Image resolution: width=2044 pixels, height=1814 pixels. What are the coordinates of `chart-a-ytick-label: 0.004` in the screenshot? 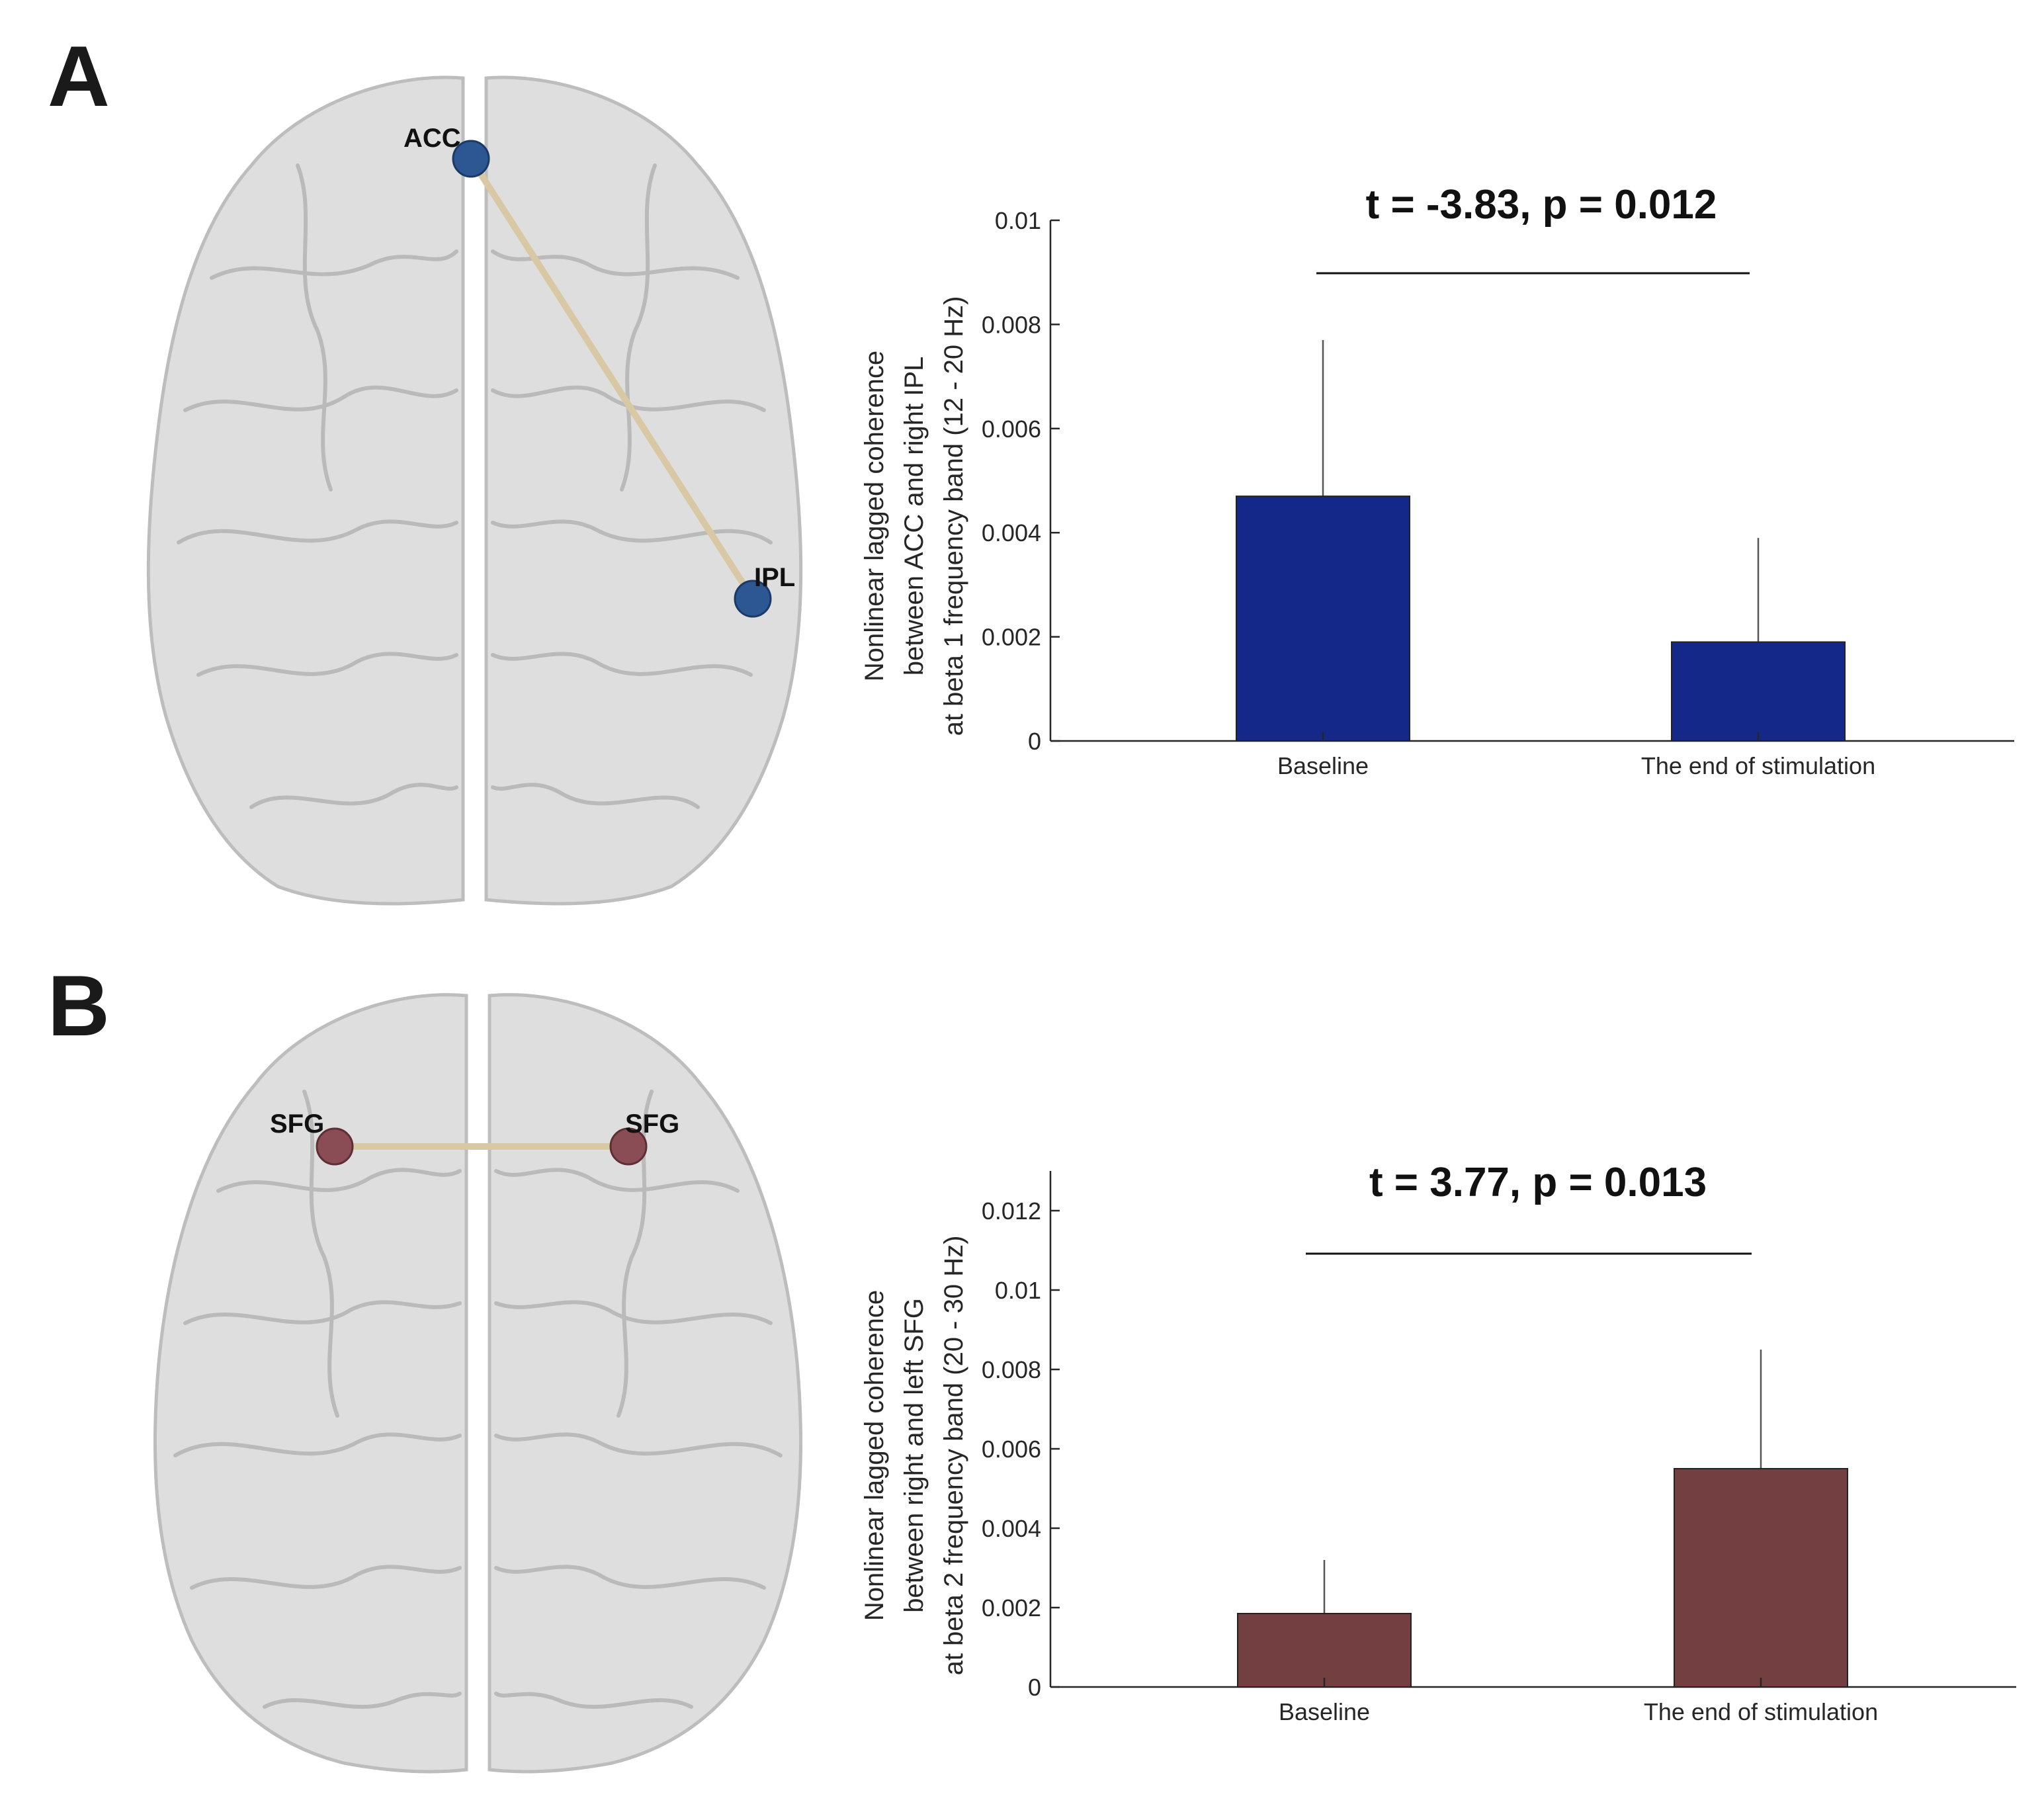 It's located at (1012, 532).